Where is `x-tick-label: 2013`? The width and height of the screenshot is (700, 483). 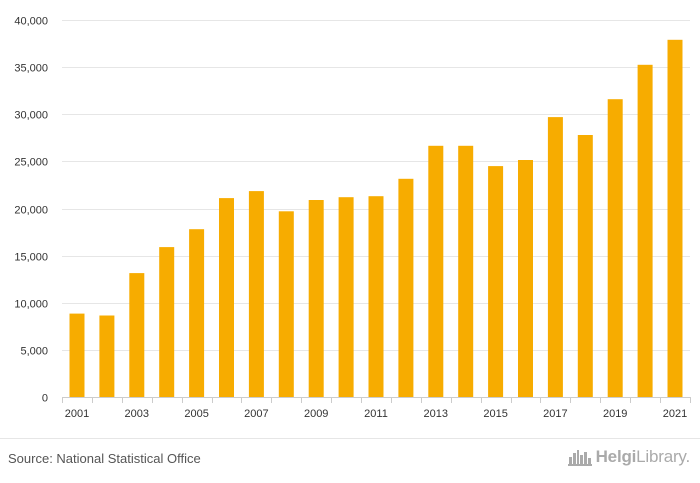 x-tick-label: 2013 is located at coordinates (436, 414).